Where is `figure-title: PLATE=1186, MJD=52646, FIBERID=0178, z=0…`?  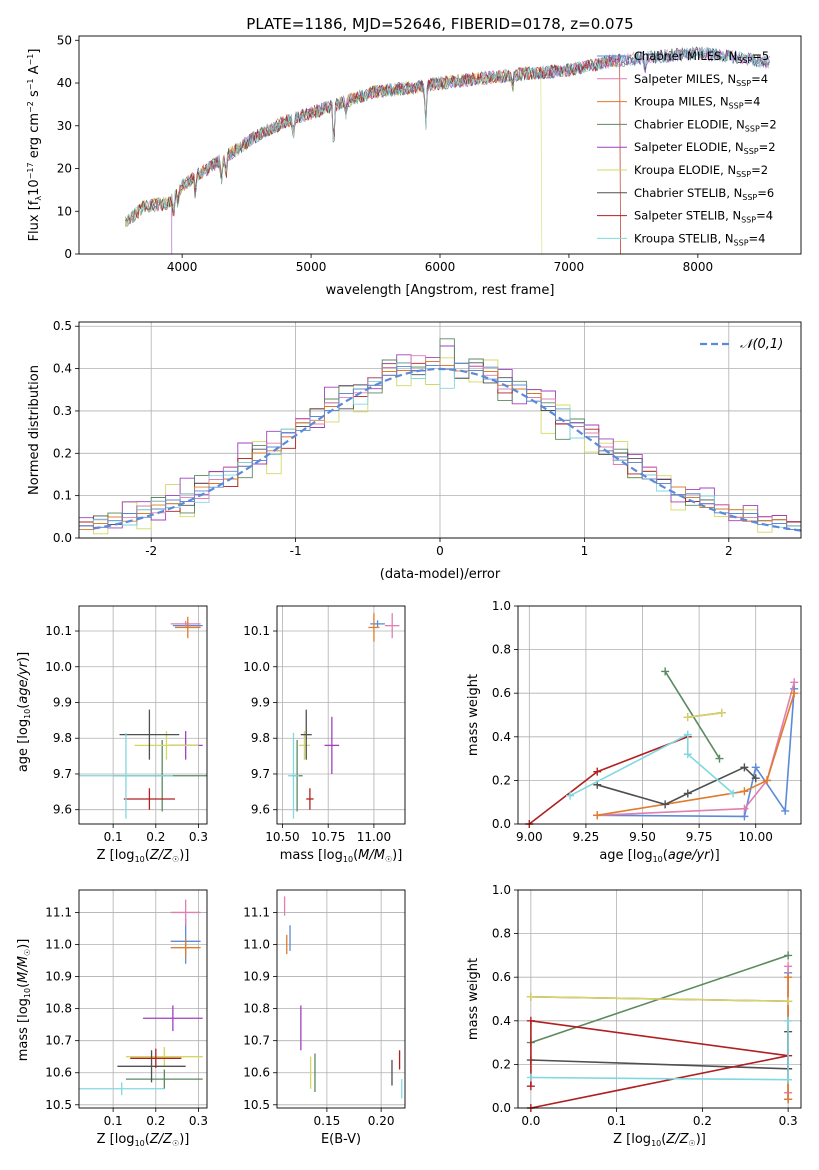
figure-title: PLATE=1186, MJD=52646, FIBERID=0178, z=0… is located at coordinates (439, 24).